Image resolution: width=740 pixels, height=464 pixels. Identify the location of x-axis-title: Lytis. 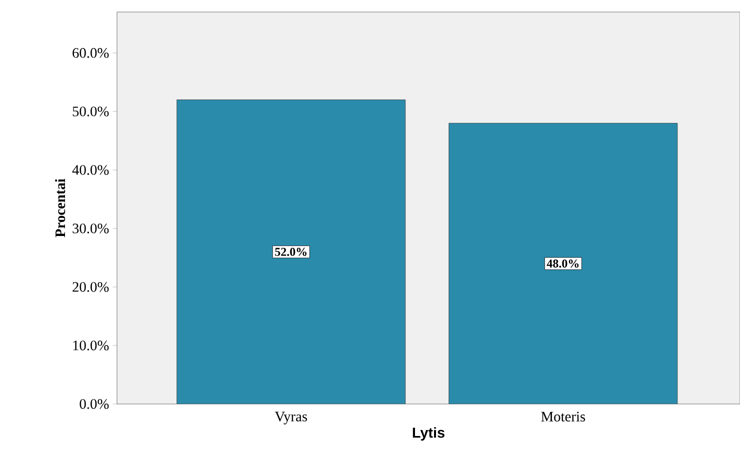
(428, 434).